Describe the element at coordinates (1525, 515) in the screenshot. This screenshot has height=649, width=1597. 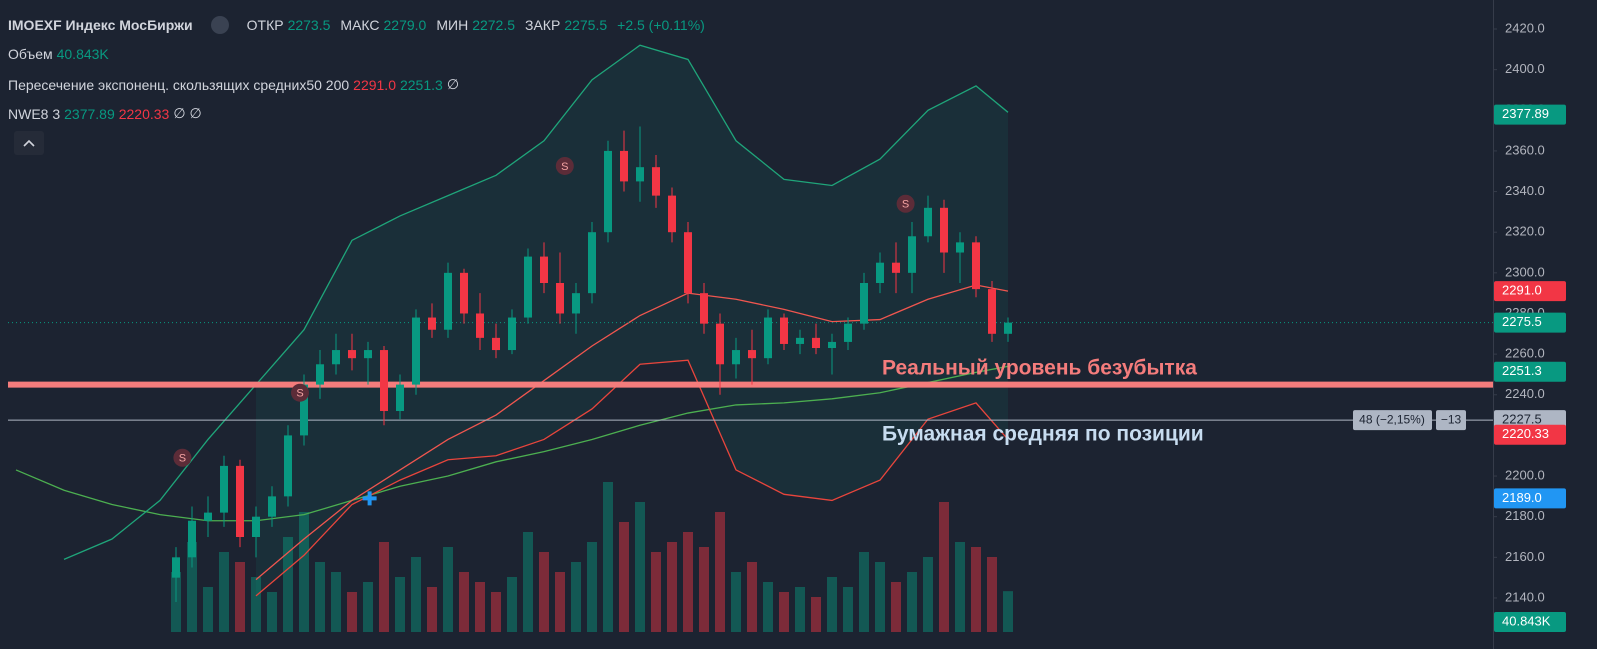
I see `y-tick-label: 2180.0` at that location.